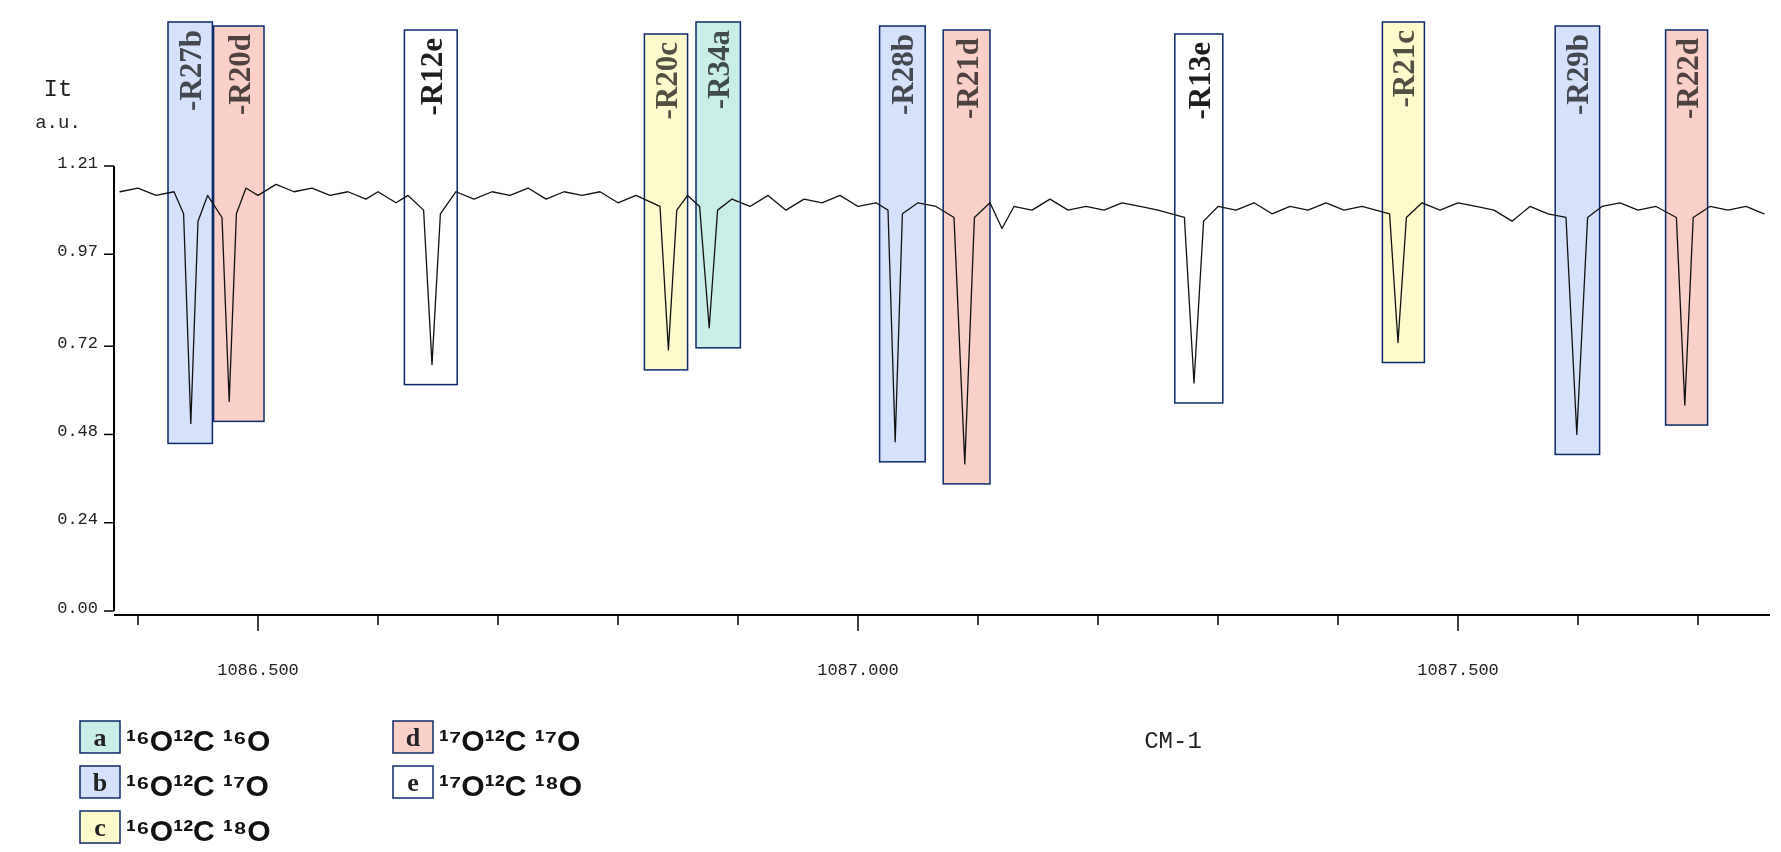  What do you see at coordinates (1173, 741) in the screenshot?
I see `x-axis-title: CM-1` at bounding box center [1173, 741].